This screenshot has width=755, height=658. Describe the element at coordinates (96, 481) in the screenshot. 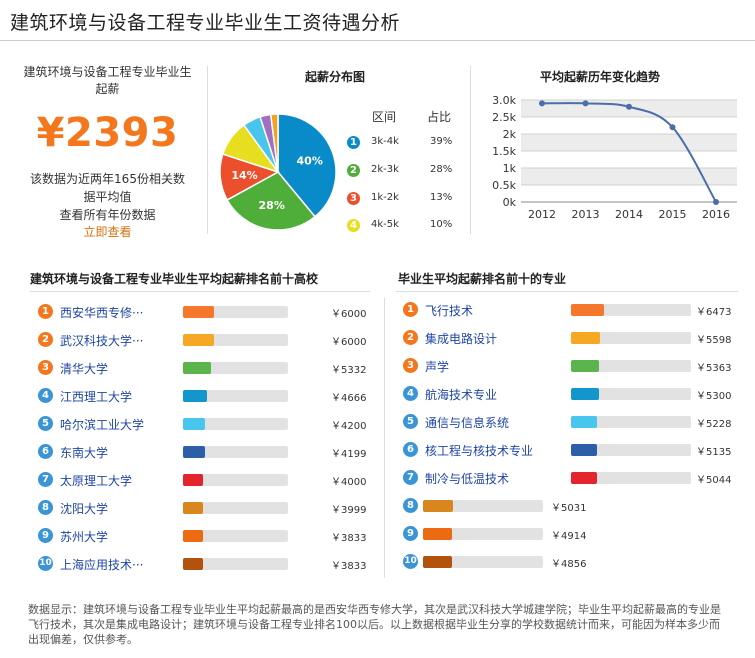

I see `school-name-link: 太原理工大学` at that location.